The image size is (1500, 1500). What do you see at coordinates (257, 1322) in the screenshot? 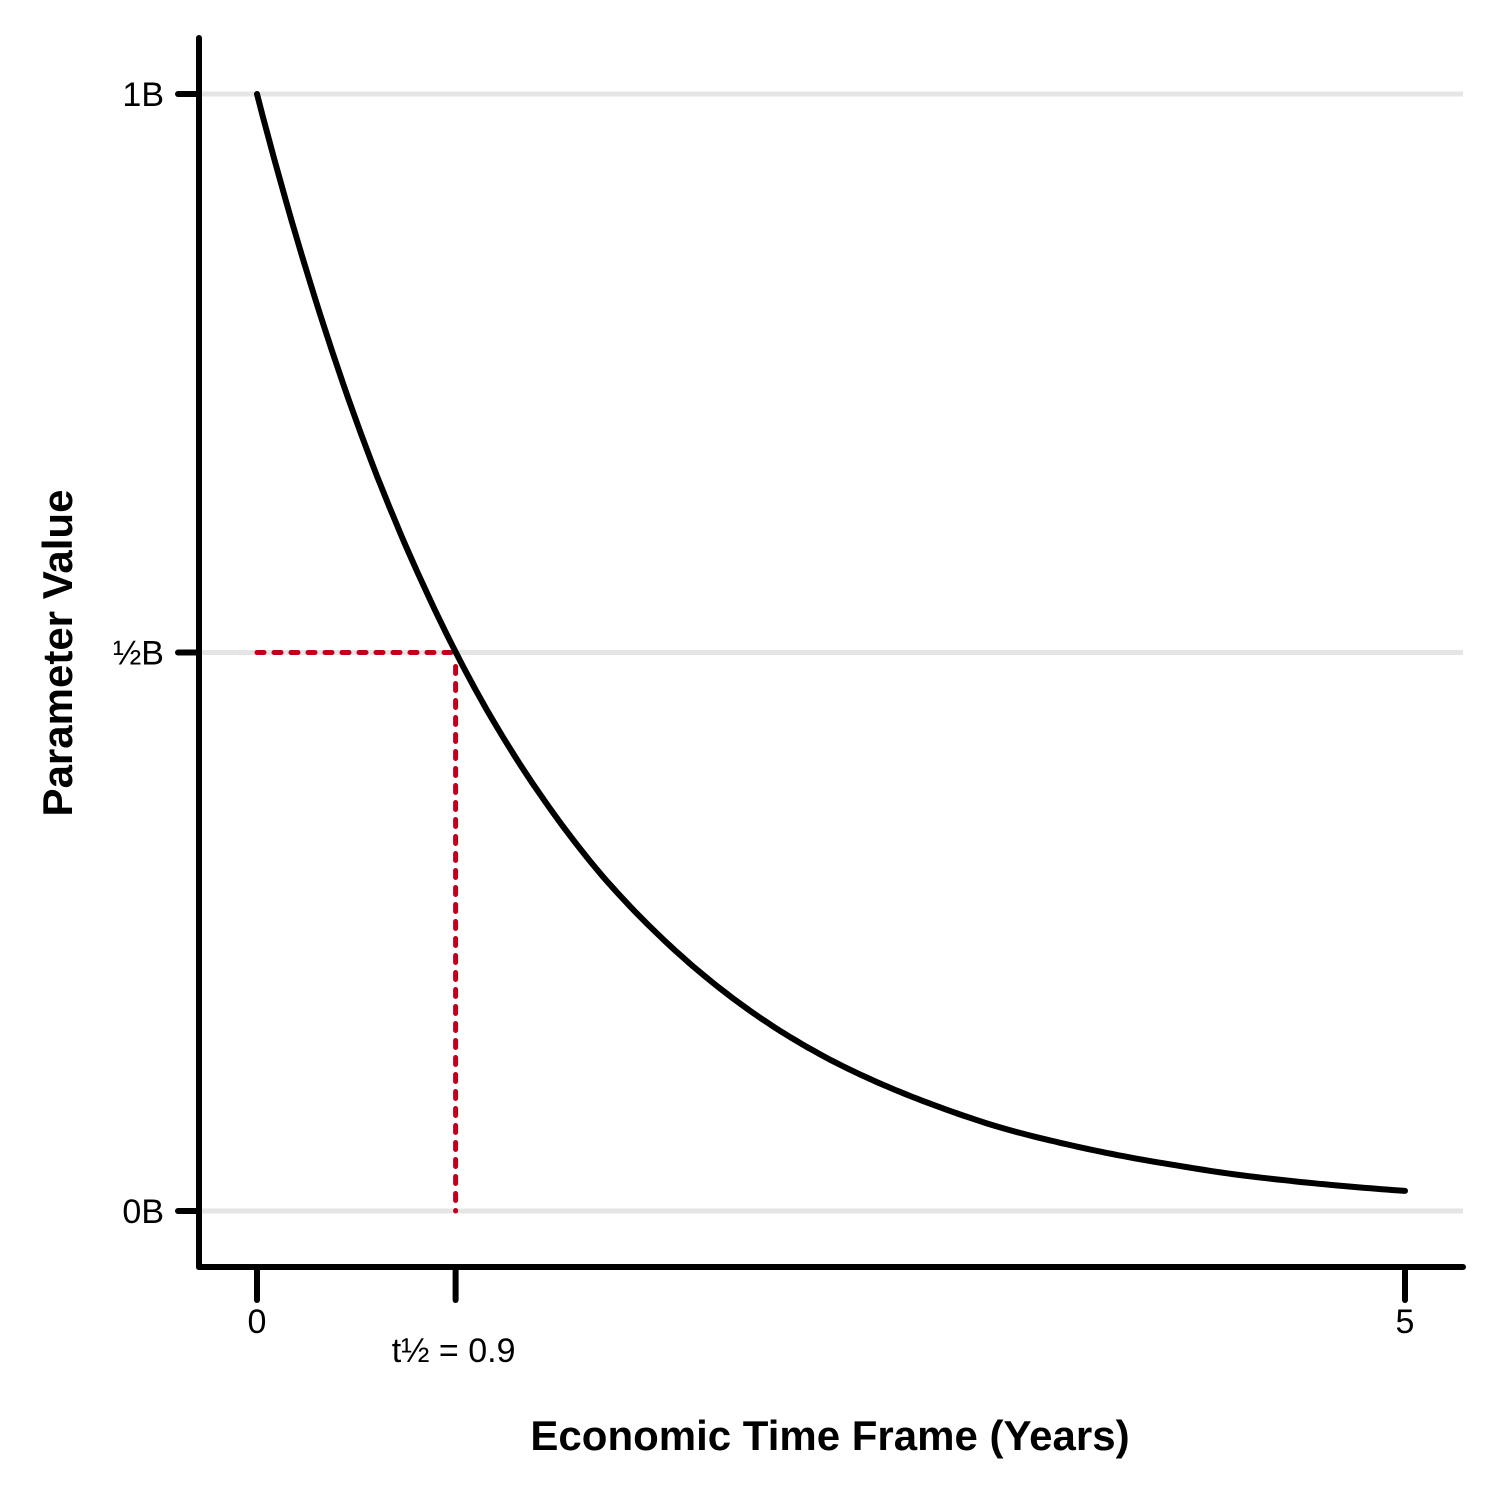
I see `x-tick-label-0: 0` at bounding box center [257, 1322].